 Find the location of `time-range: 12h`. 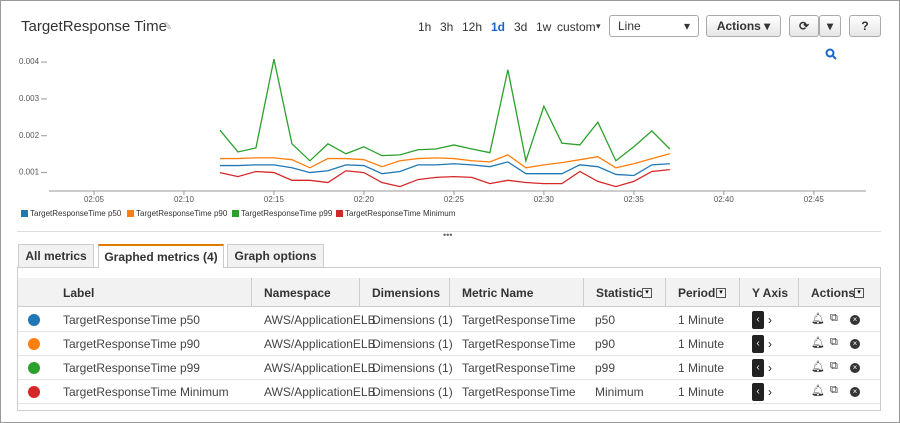

time-range: 12h is located at coordinates (472, 27).